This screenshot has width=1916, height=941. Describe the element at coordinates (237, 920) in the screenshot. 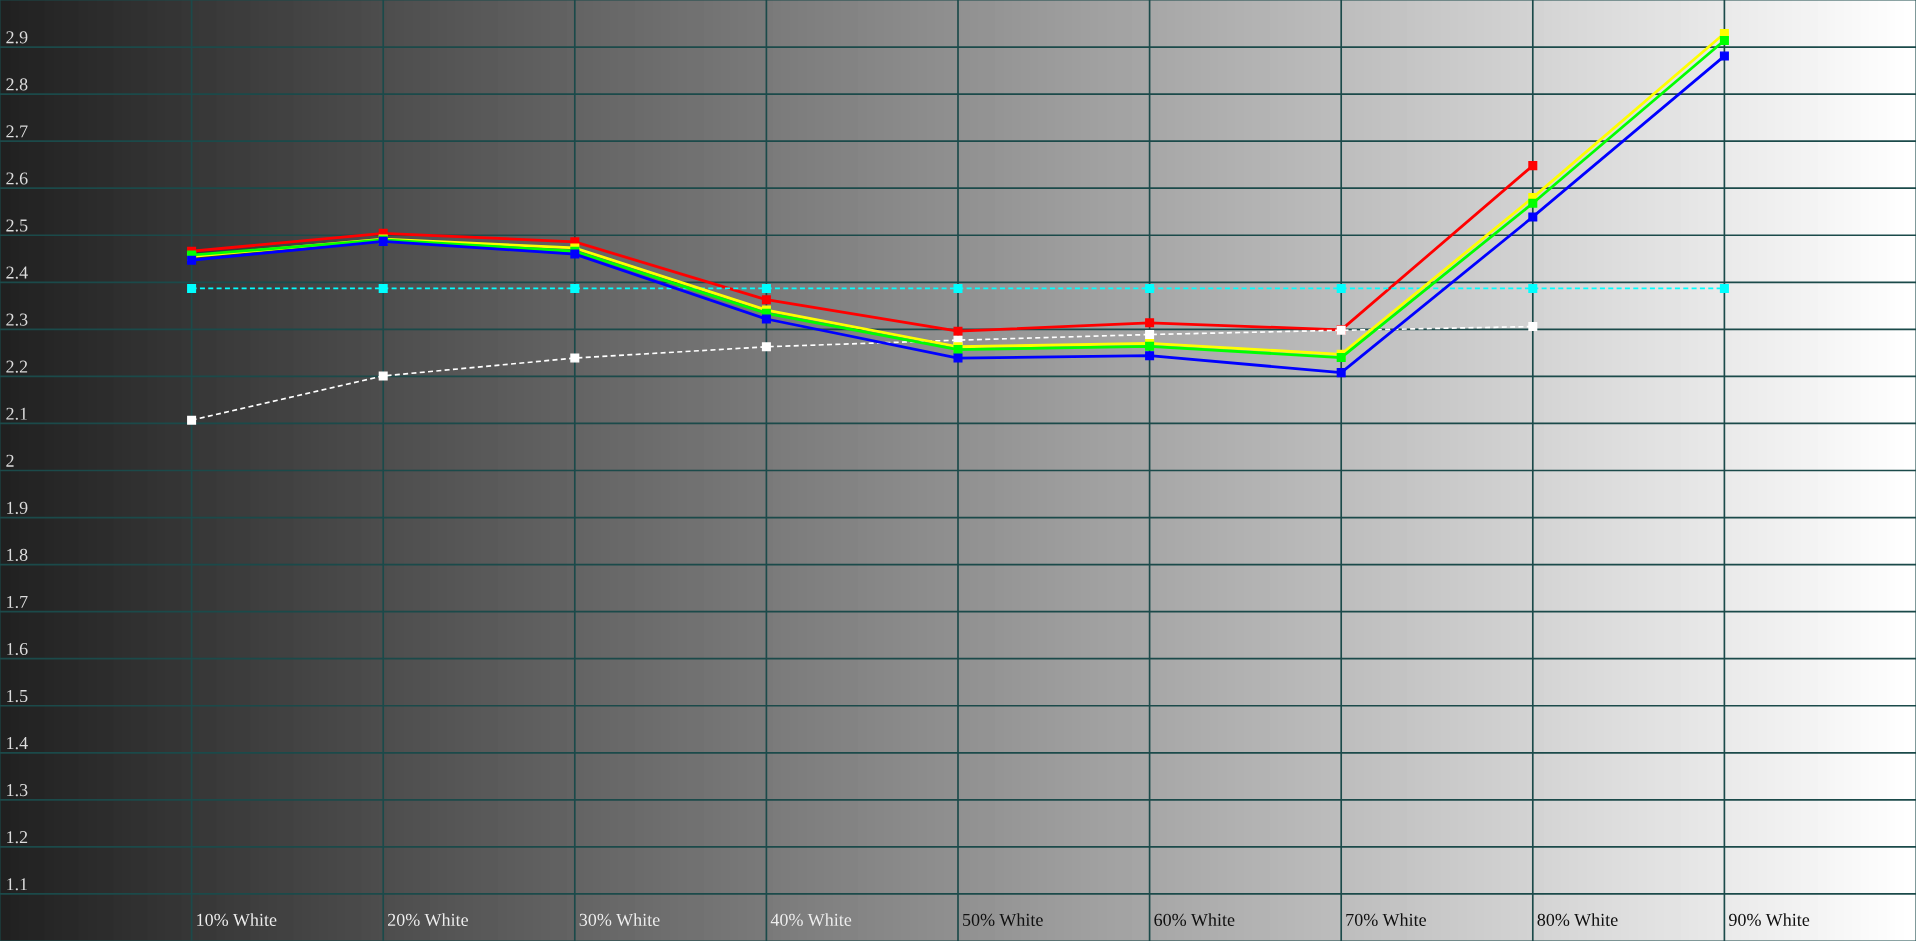

I see `x-tick-label: 10% White` at that location.